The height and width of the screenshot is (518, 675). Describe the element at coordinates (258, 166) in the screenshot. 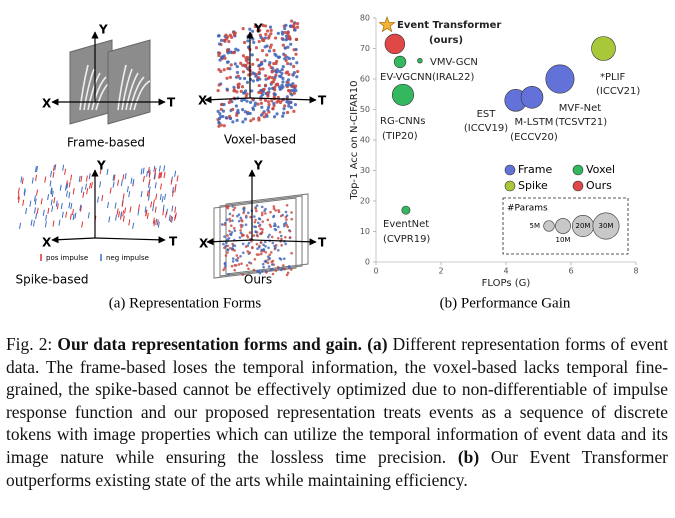

I see `axis-letter: Y` at that location.